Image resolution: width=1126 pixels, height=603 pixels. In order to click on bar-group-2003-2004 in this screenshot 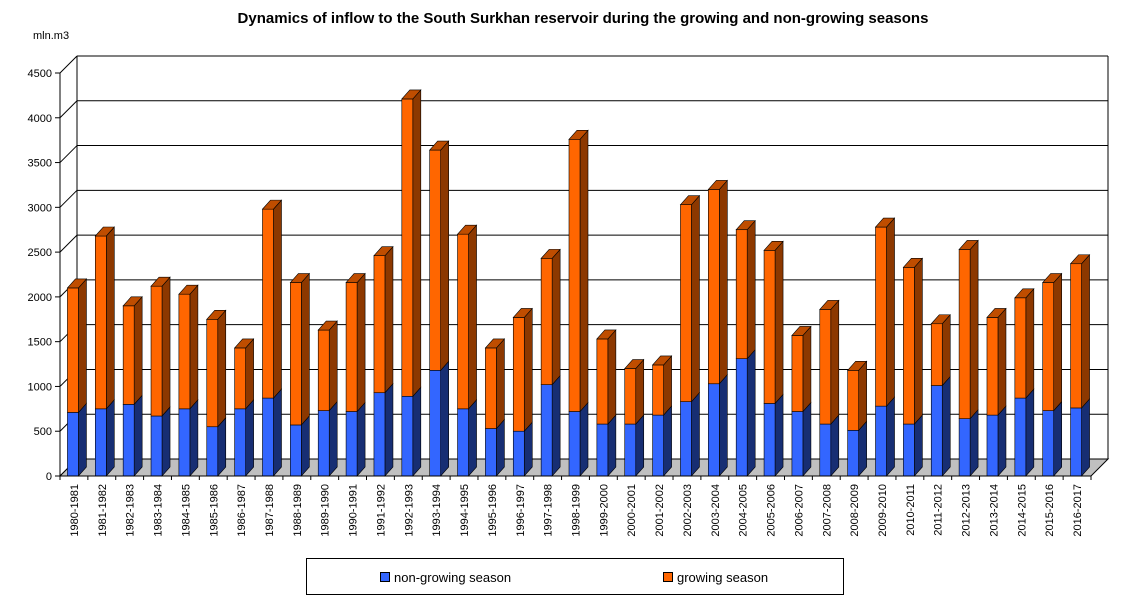, I will do `click(717, 328)`.